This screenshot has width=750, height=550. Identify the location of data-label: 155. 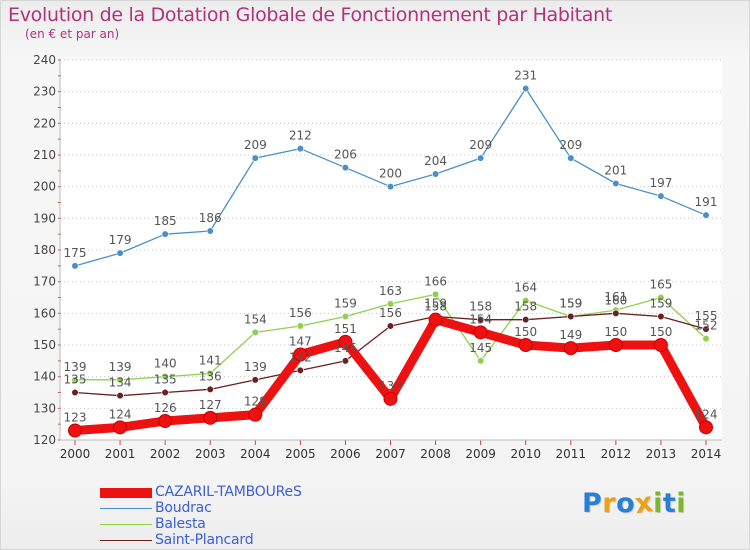
(706, 316).